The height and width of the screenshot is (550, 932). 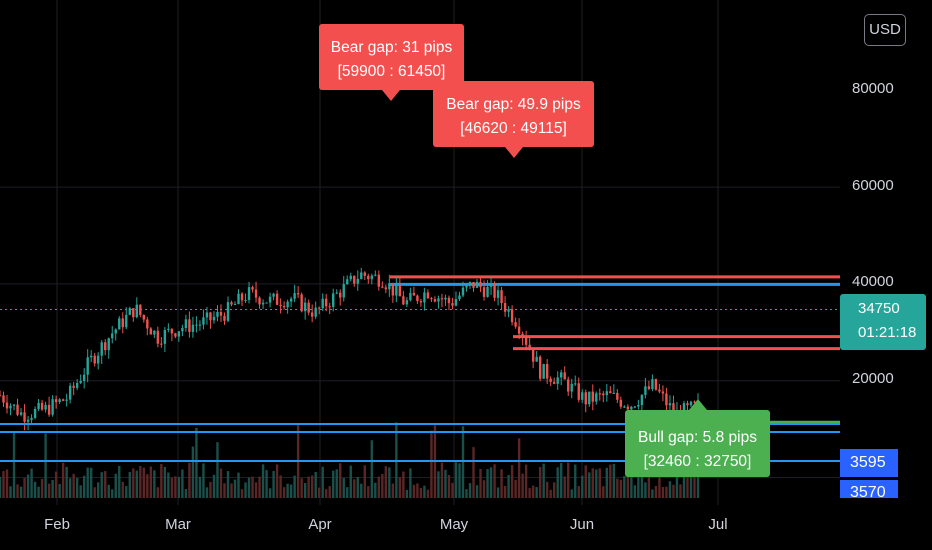 I want to click on bear-gap-2-line1: Bear gap: 49.9 pips, so click(x=513, y=104).